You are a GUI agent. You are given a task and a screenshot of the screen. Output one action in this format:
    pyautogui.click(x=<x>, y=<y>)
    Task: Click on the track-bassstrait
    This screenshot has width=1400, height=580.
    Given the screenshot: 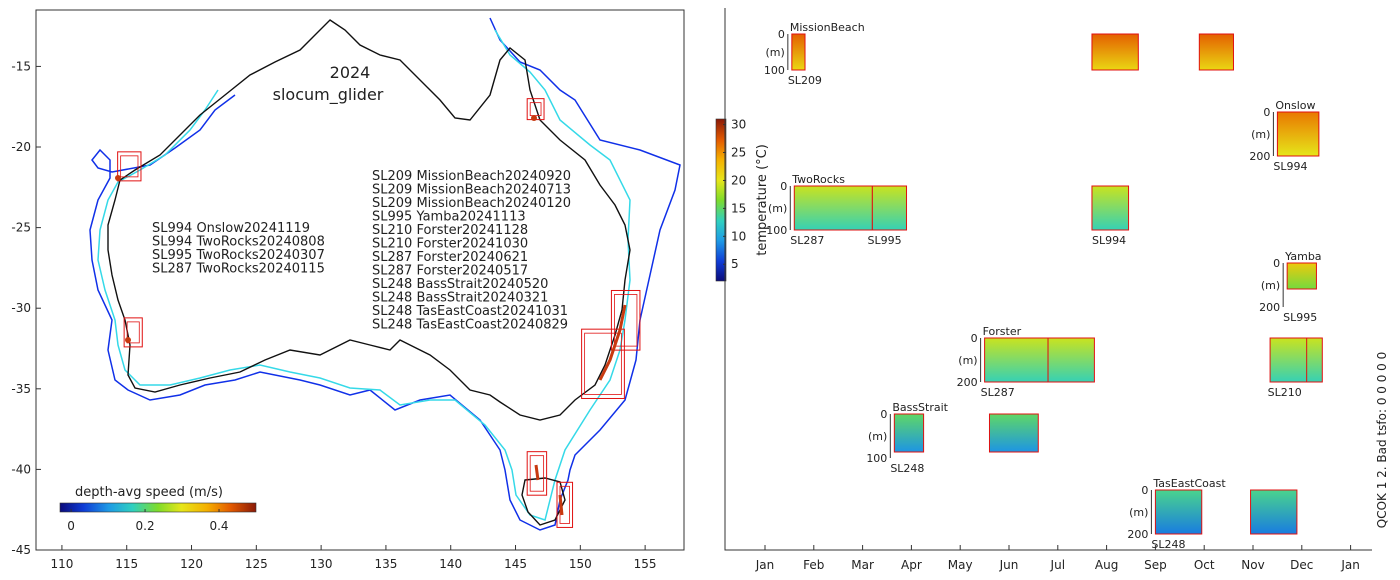 What is the action you would take?
    pyautogui.click(x=537, y=472)
    